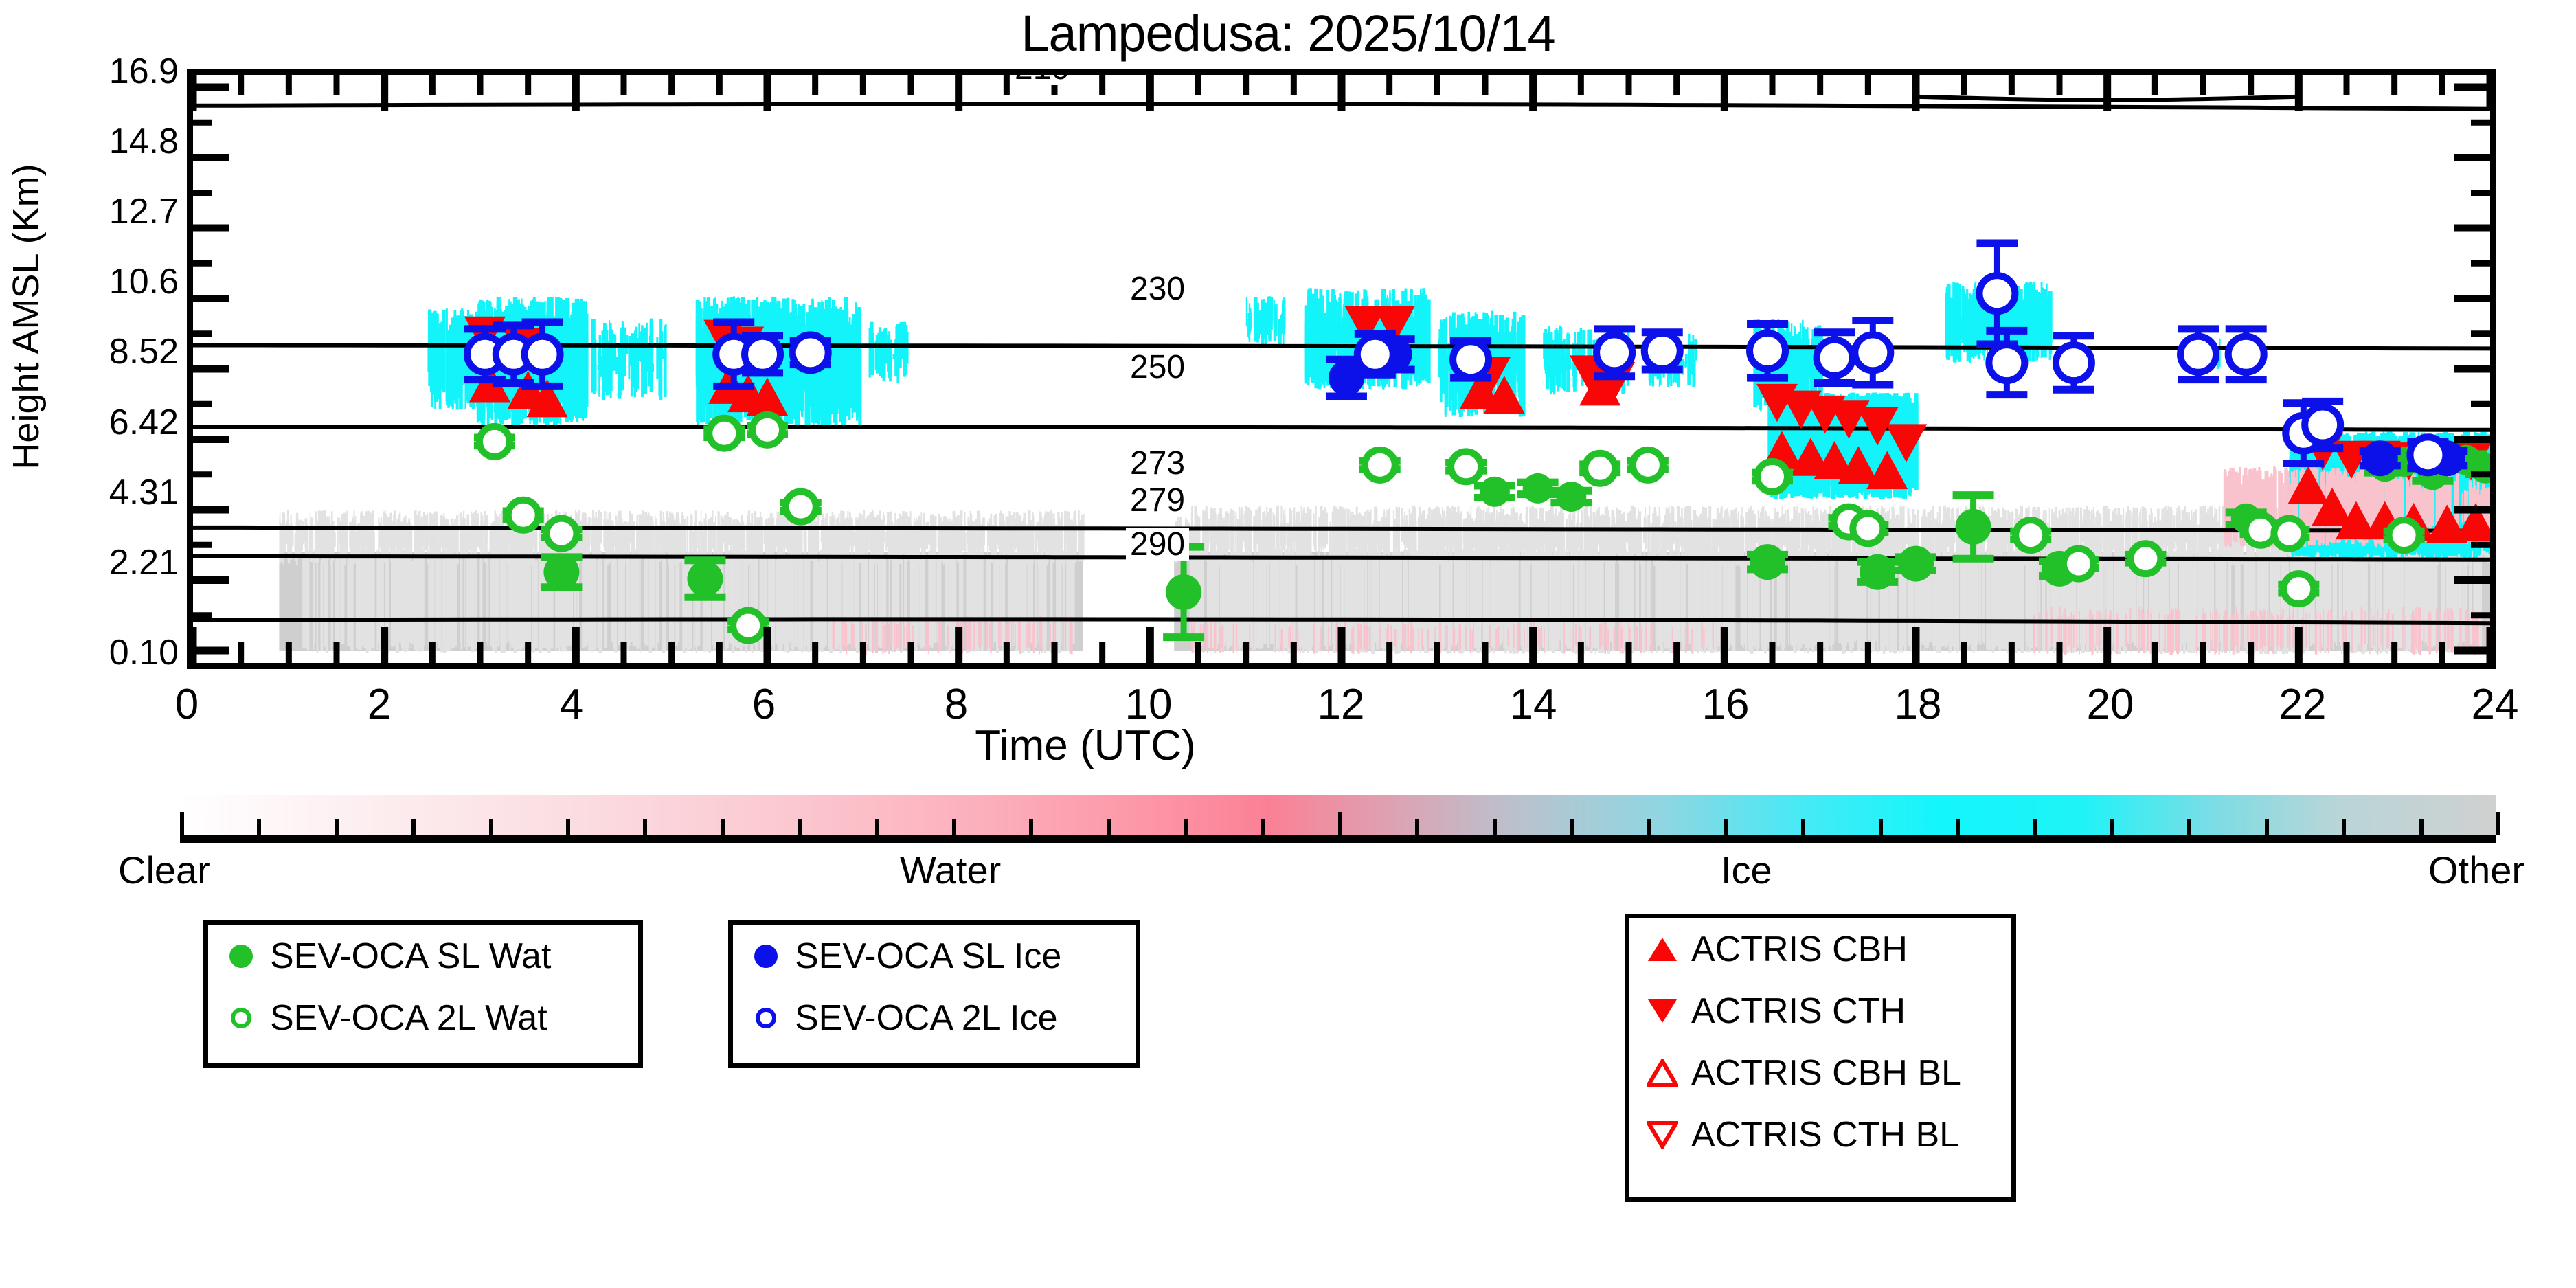  Describe the element at coordinates (1662, 1073) in the screenshot. I see `open-triangle-up-icon` at that location.